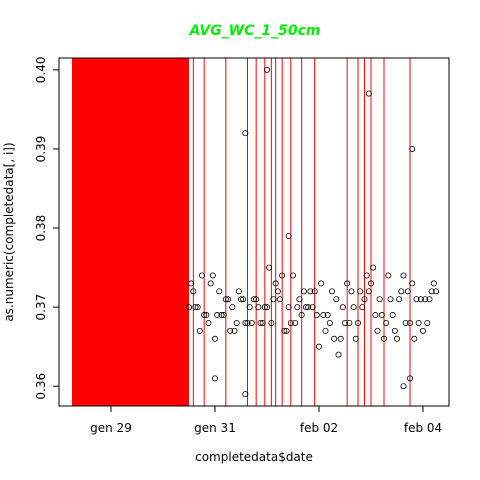  I want to click on chart-title: AVG_WC_1_50cm, so click(254, 31).